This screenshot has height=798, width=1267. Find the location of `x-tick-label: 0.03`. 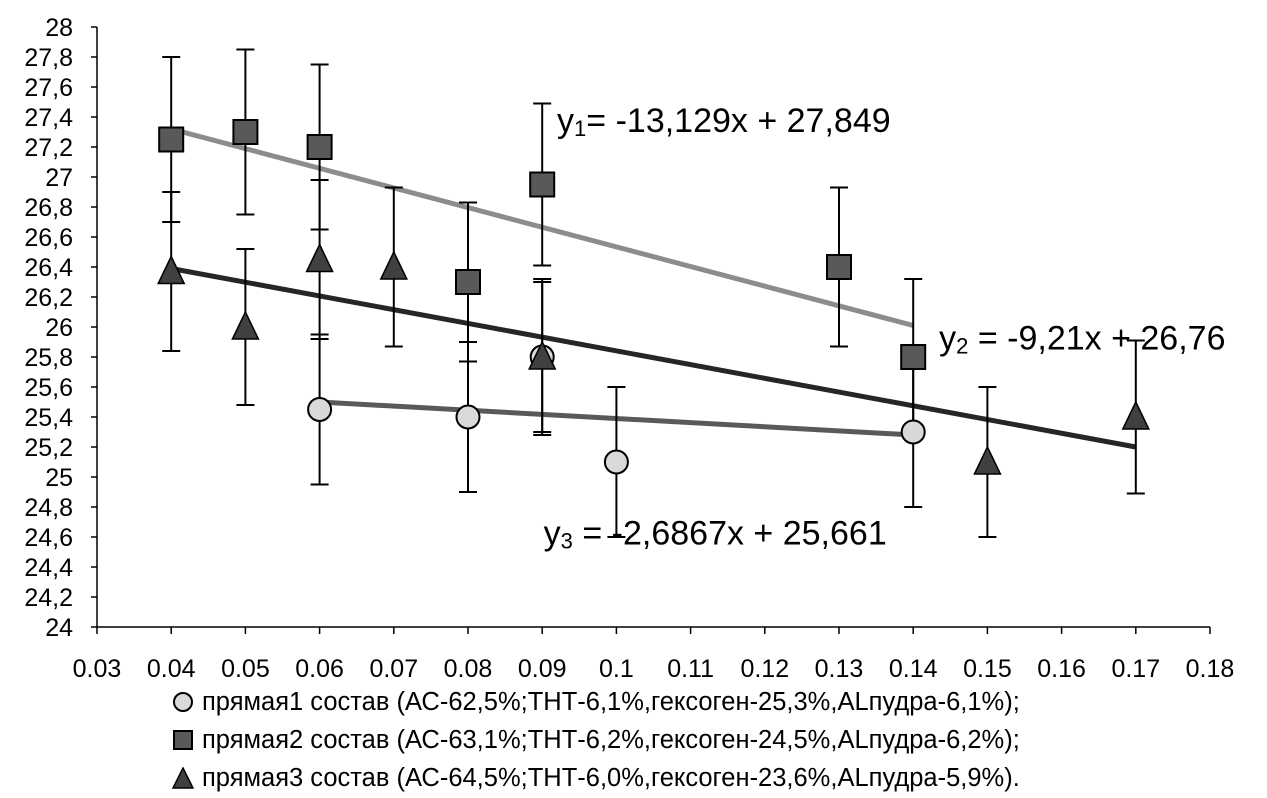

x-tick-label: 0.03 is located at coordinates (97, 669).